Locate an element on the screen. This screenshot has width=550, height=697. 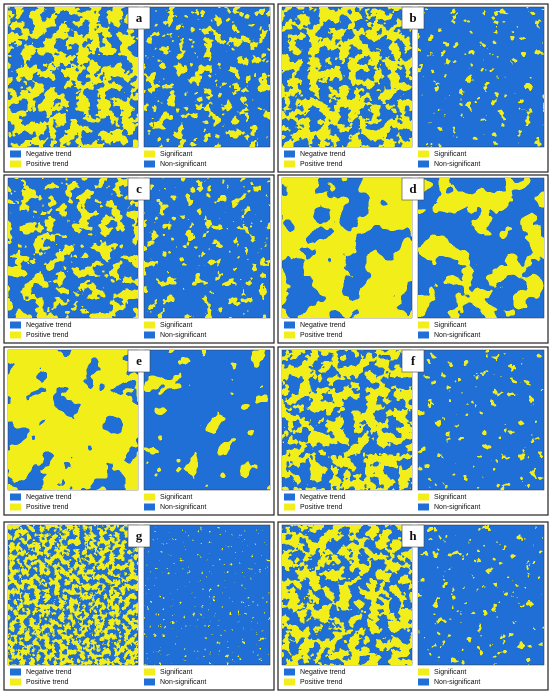
panel-label: c is located at coordinates (139, 188).